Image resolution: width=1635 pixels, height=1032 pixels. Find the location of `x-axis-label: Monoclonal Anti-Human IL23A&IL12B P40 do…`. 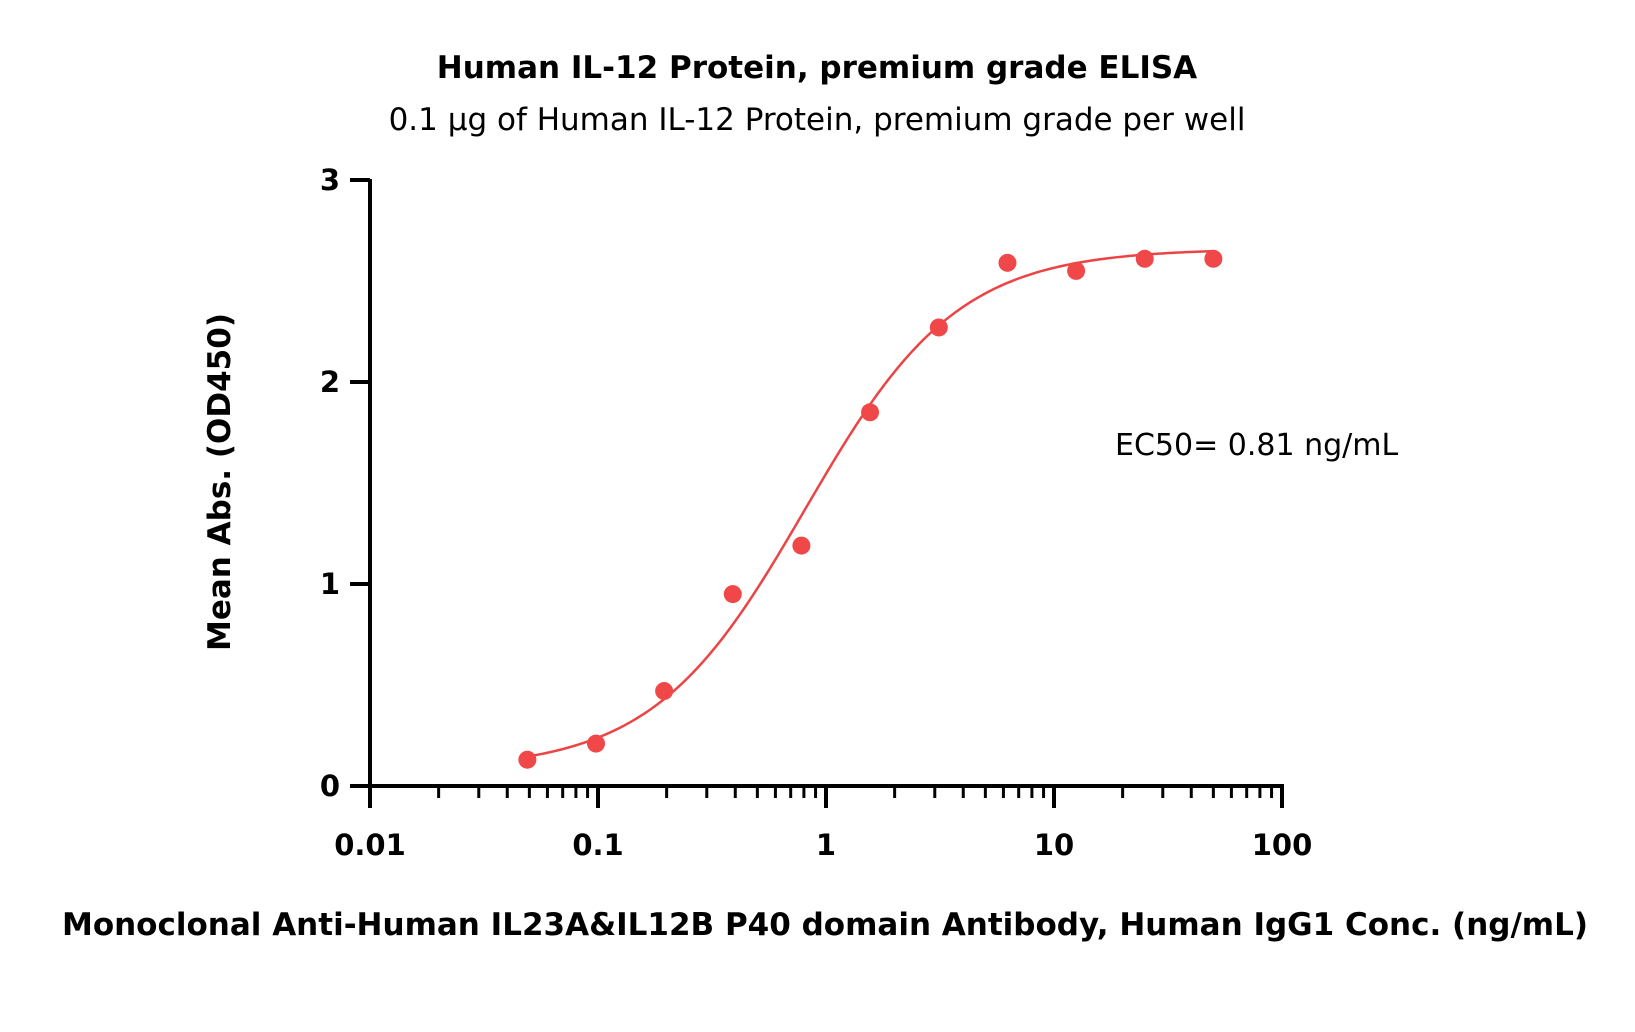

x-axis-label: Monoclonal Anti-Human IL23A&IL12B P40 do… is located at coordinates (825, 925).